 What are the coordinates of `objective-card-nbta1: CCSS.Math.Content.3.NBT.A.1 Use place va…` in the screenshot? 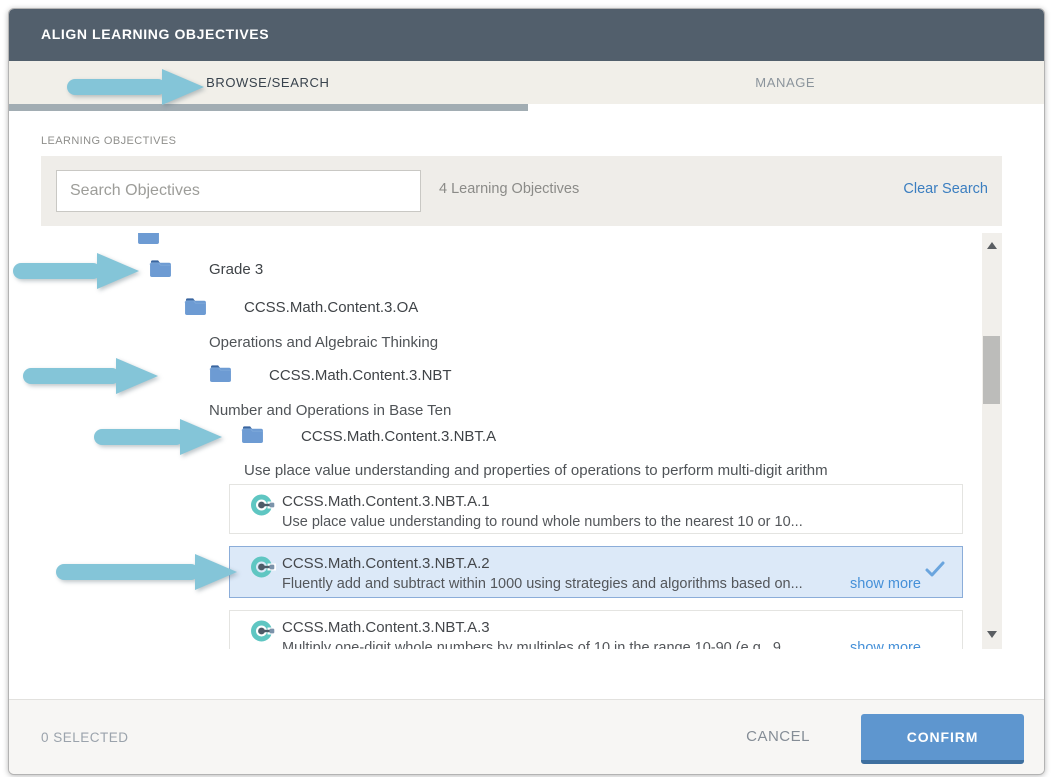 It's located at (596, 509).